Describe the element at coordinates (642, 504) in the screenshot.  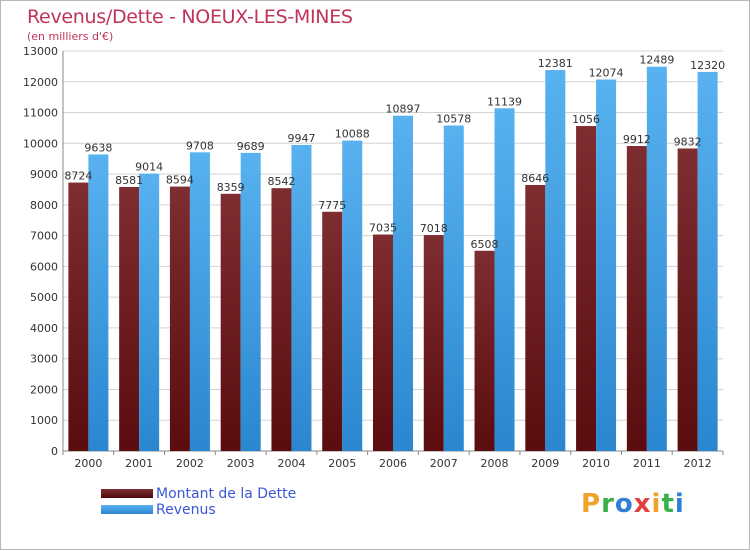
I see `logo-letter: x` at that location.